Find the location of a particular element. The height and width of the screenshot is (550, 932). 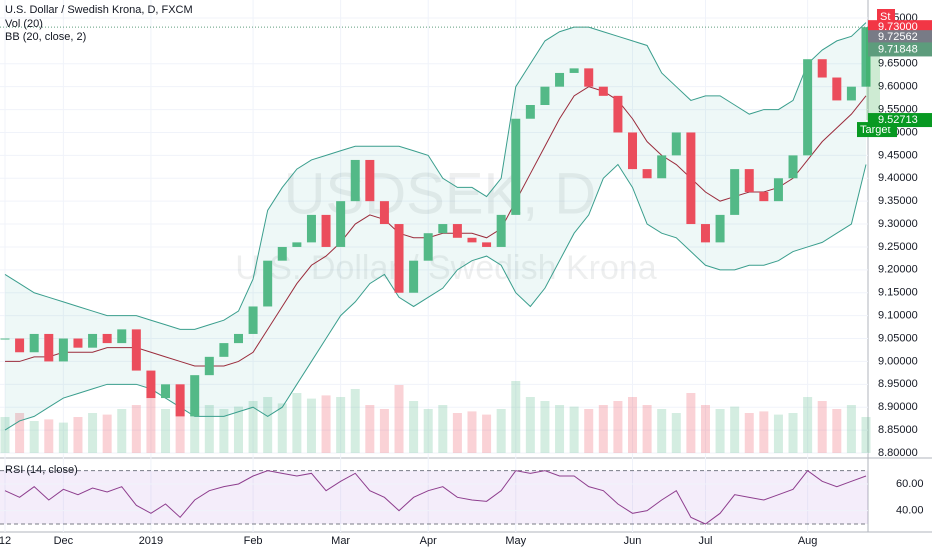

indicator-label: Vol (20) is located at coordinates (24, 24).